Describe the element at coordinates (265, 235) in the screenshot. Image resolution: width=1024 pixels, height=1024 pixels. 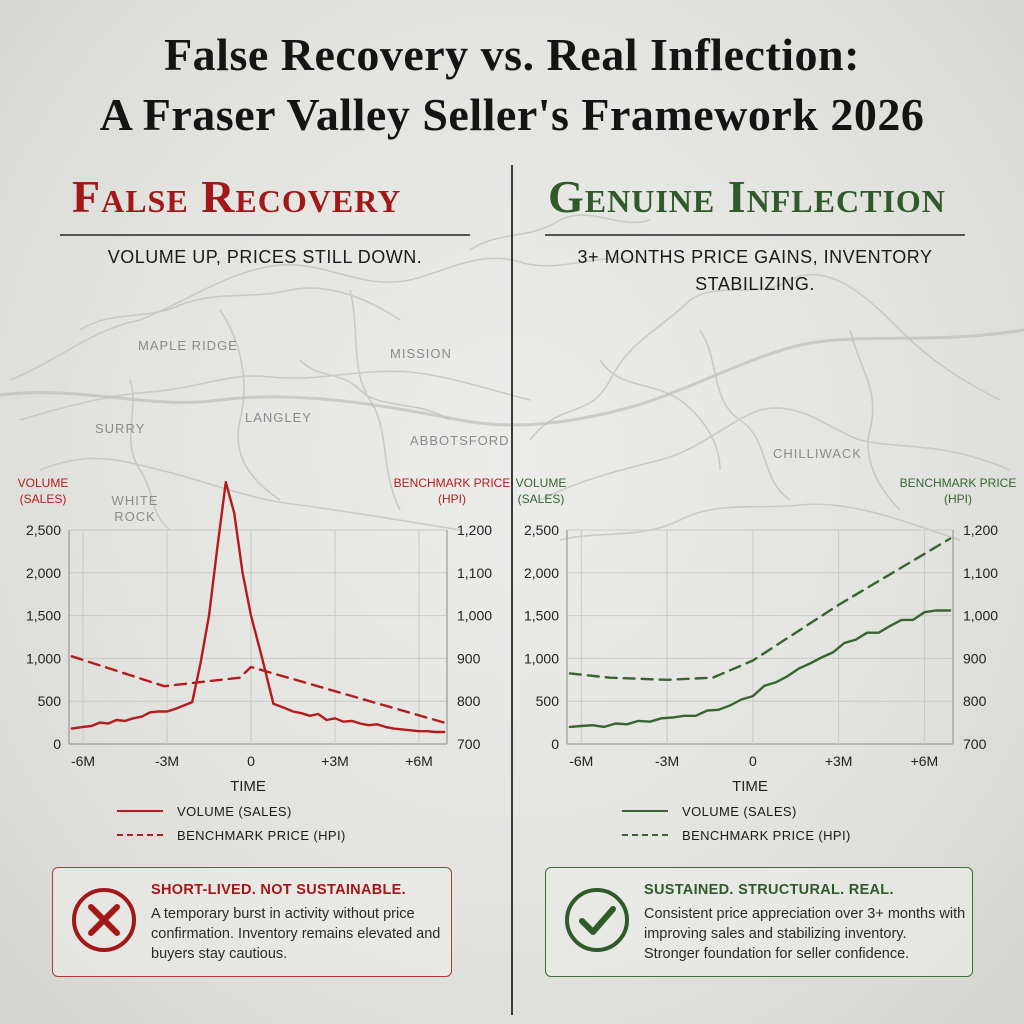
I see `left-heading-rule` at that location.